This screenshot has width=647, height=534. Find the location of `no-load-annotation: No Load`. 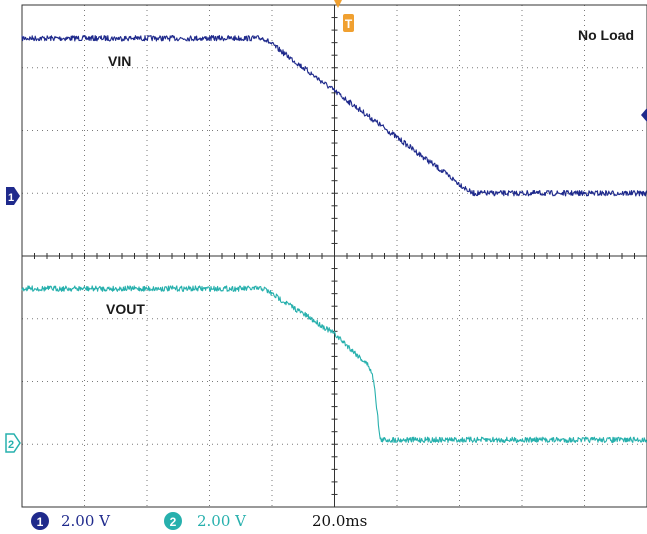

no-load-annotation: No Load is located at coordinates (606, 35).